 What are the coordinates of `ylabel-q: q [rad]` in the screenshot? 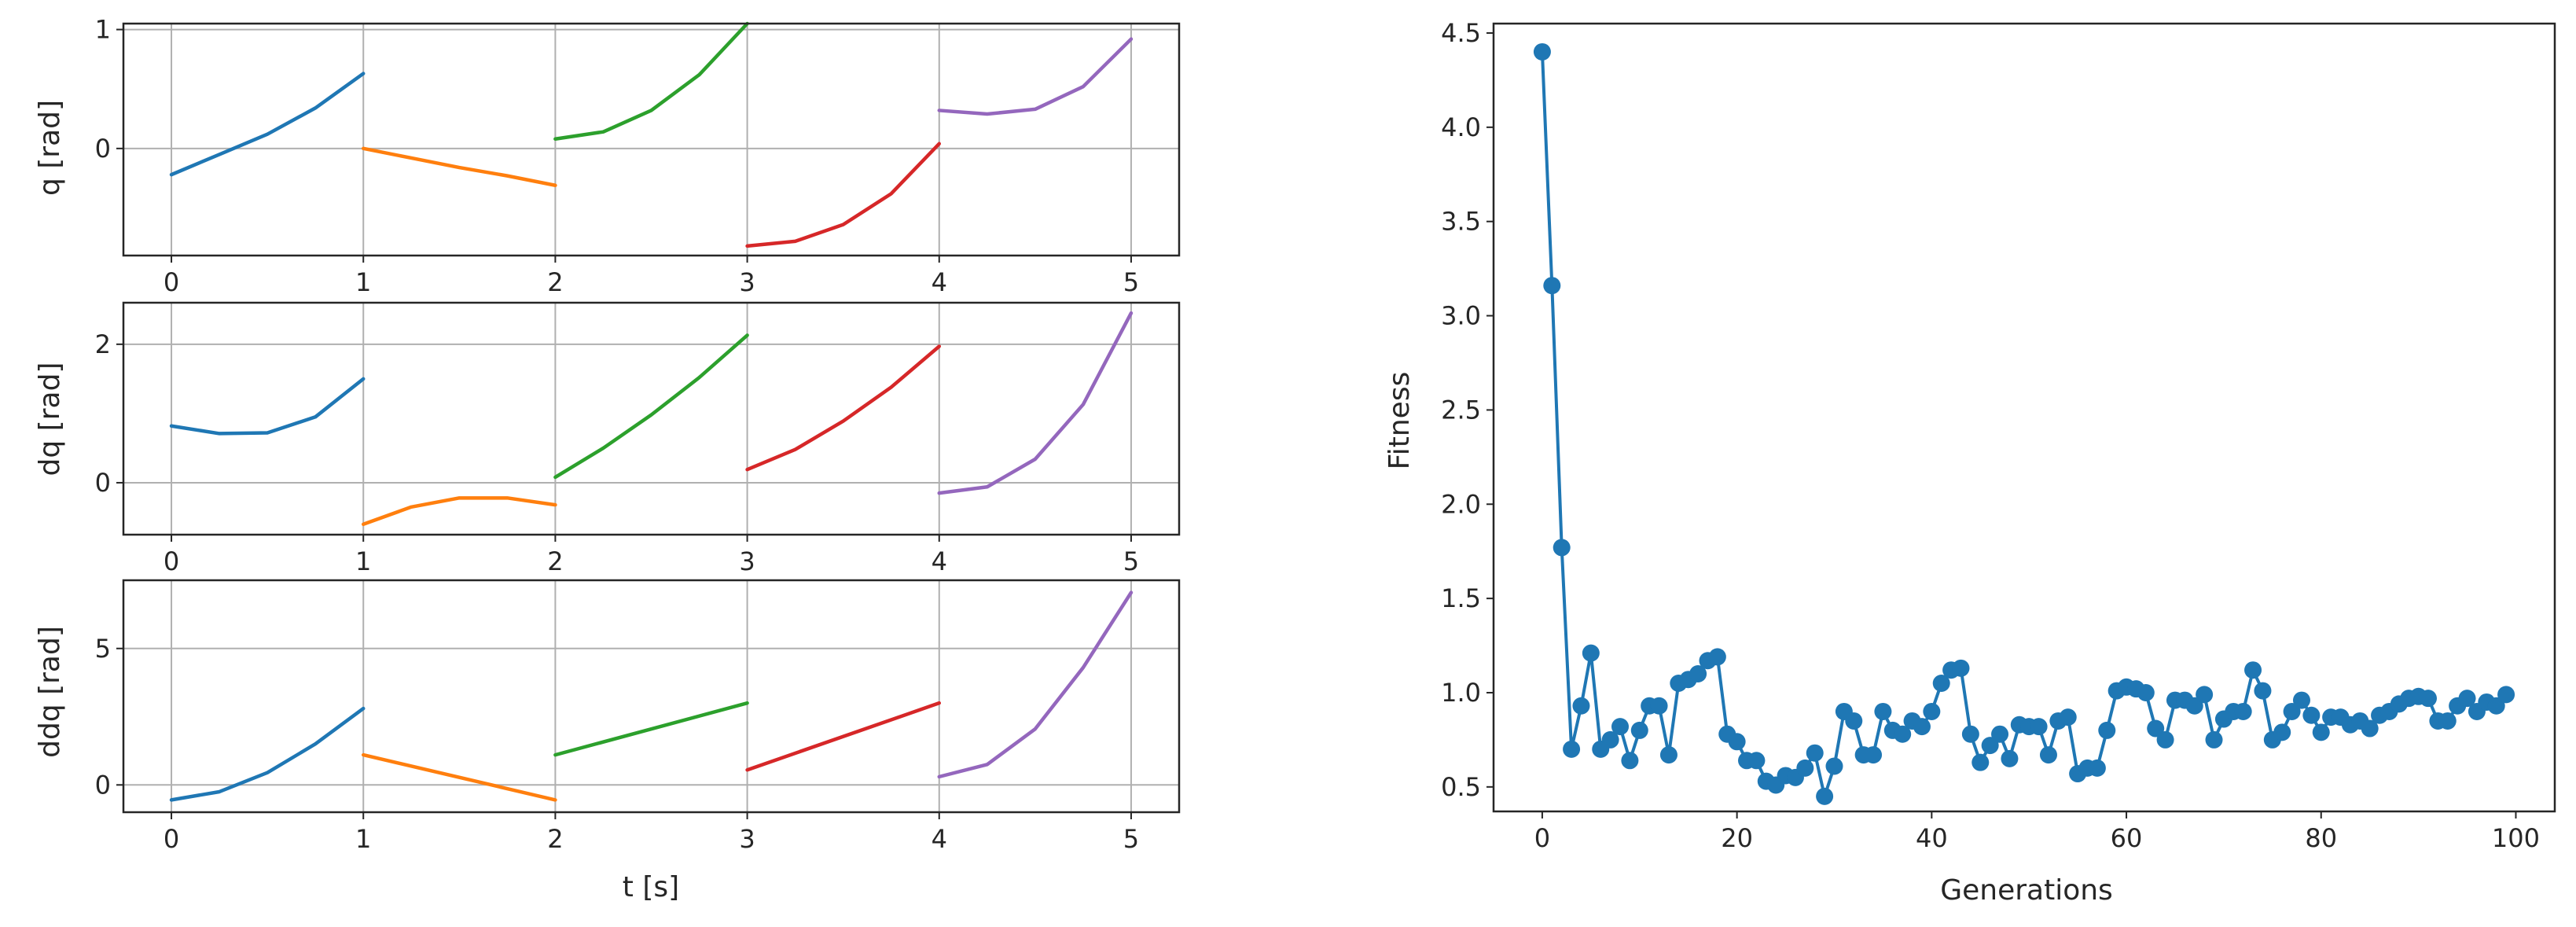 It's located at (50, 148).